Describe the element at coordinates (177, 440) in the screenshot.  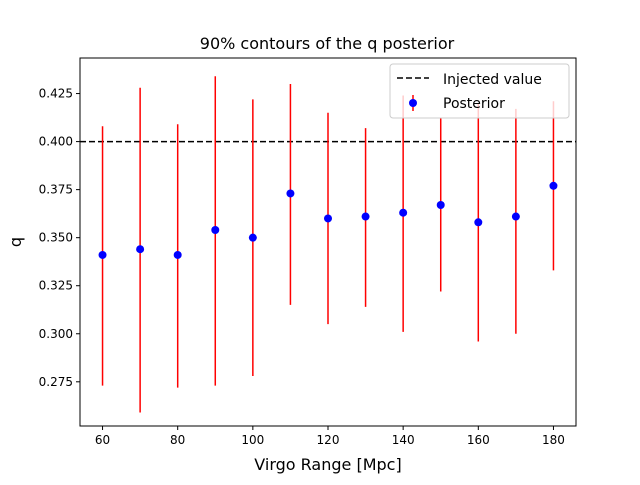
I see `x-tick-label-80: 80` at that location.